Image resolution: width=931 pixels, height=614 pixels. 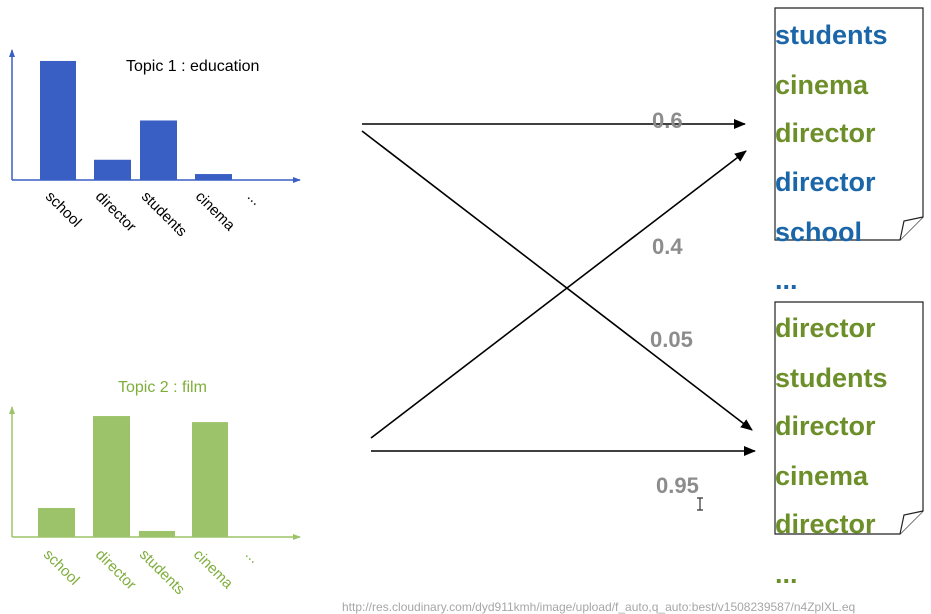 I want to click on document-1-word: cinema, so click(x=822, y=85).